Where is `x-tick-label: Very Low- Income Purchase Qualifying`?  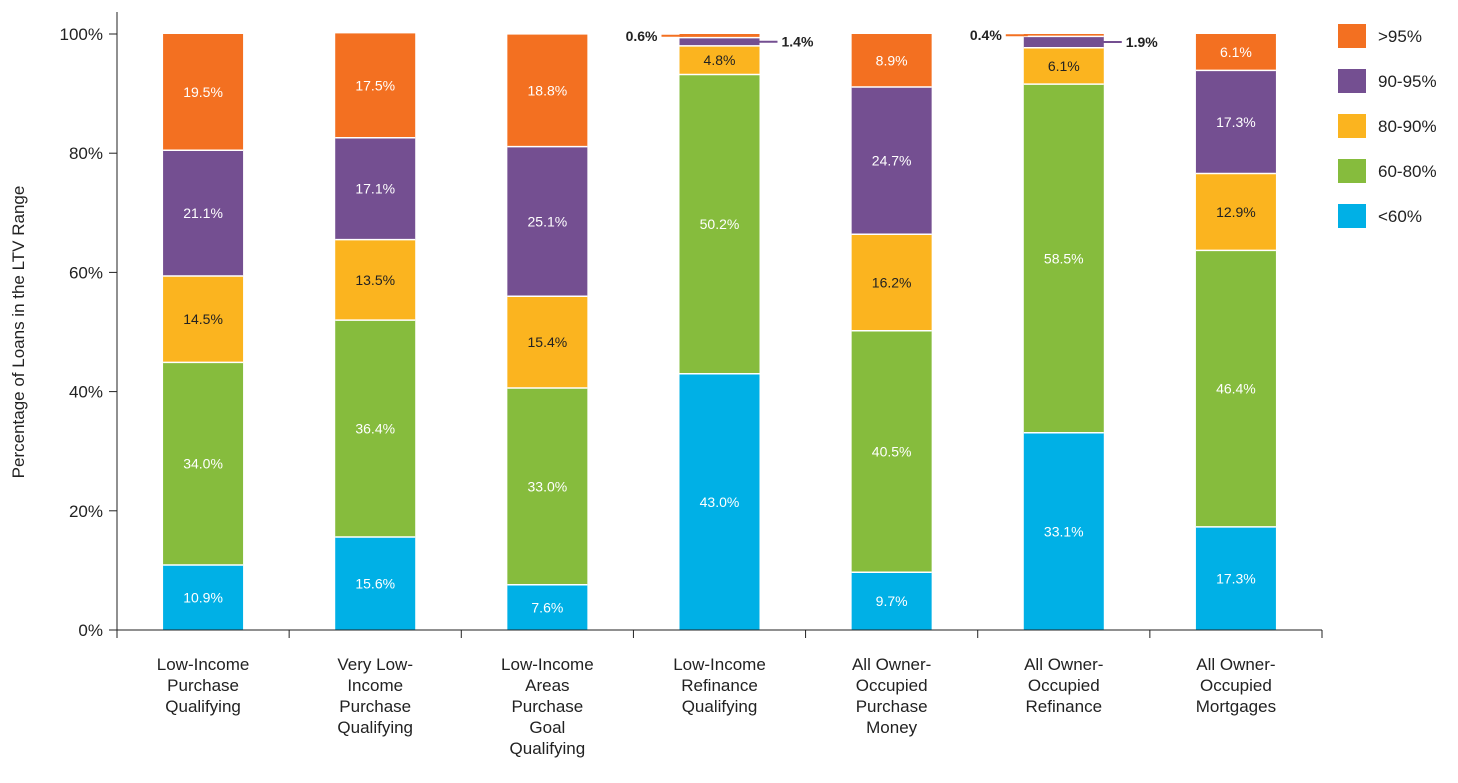 x-tick-label: Very Low- Income Purchase Qualifying is located at coordinates (375, 696).